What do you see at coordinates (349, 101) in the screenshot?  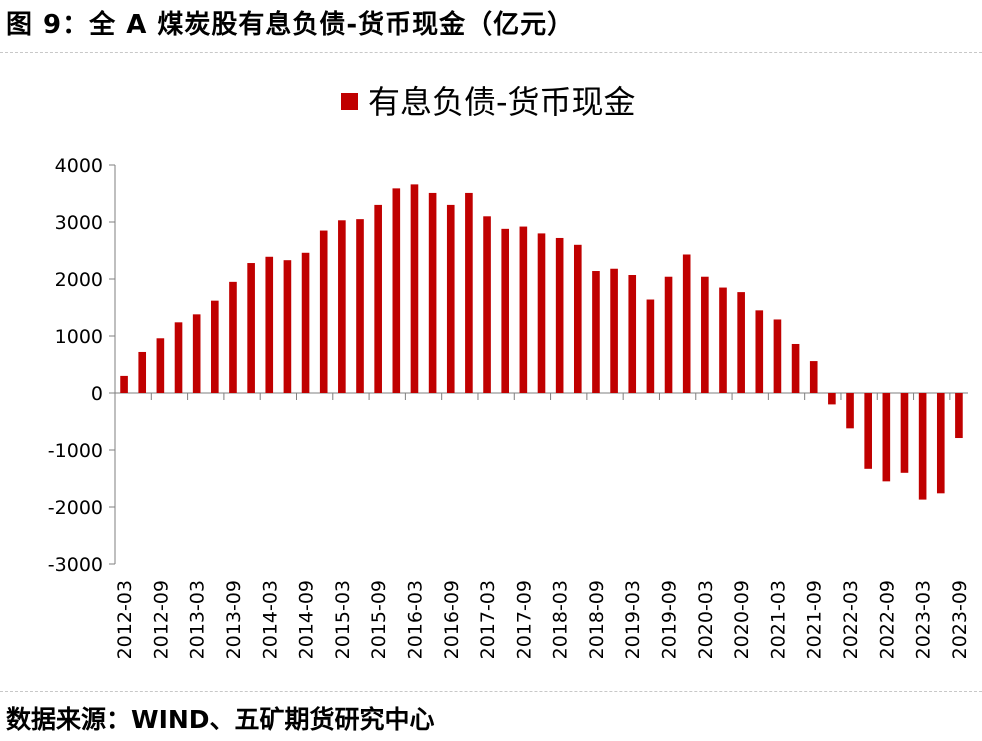 I see `legend-swatch` at bounding box center [349, 101].